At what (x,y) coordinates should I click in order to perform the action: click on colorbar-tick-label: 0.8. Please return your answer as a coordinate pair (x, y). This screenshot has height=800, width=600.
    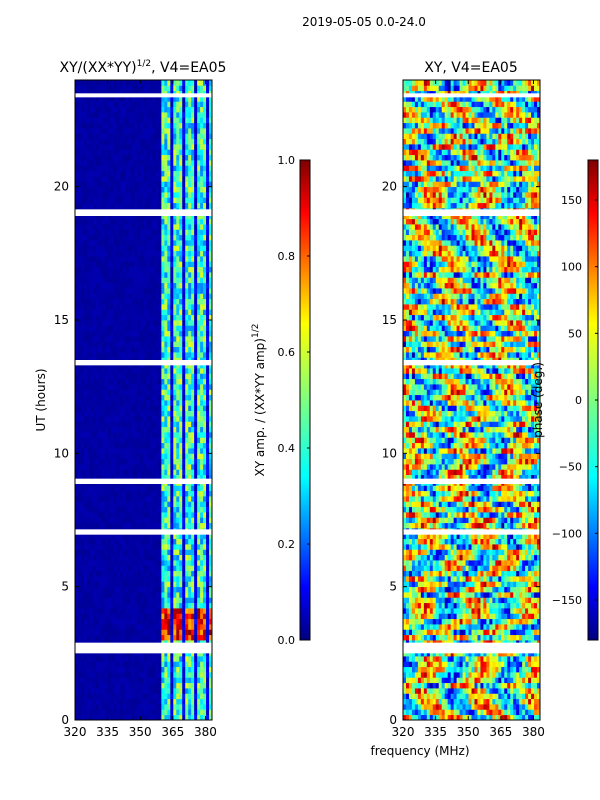
    Looking at the image, I should click on (287, 256).